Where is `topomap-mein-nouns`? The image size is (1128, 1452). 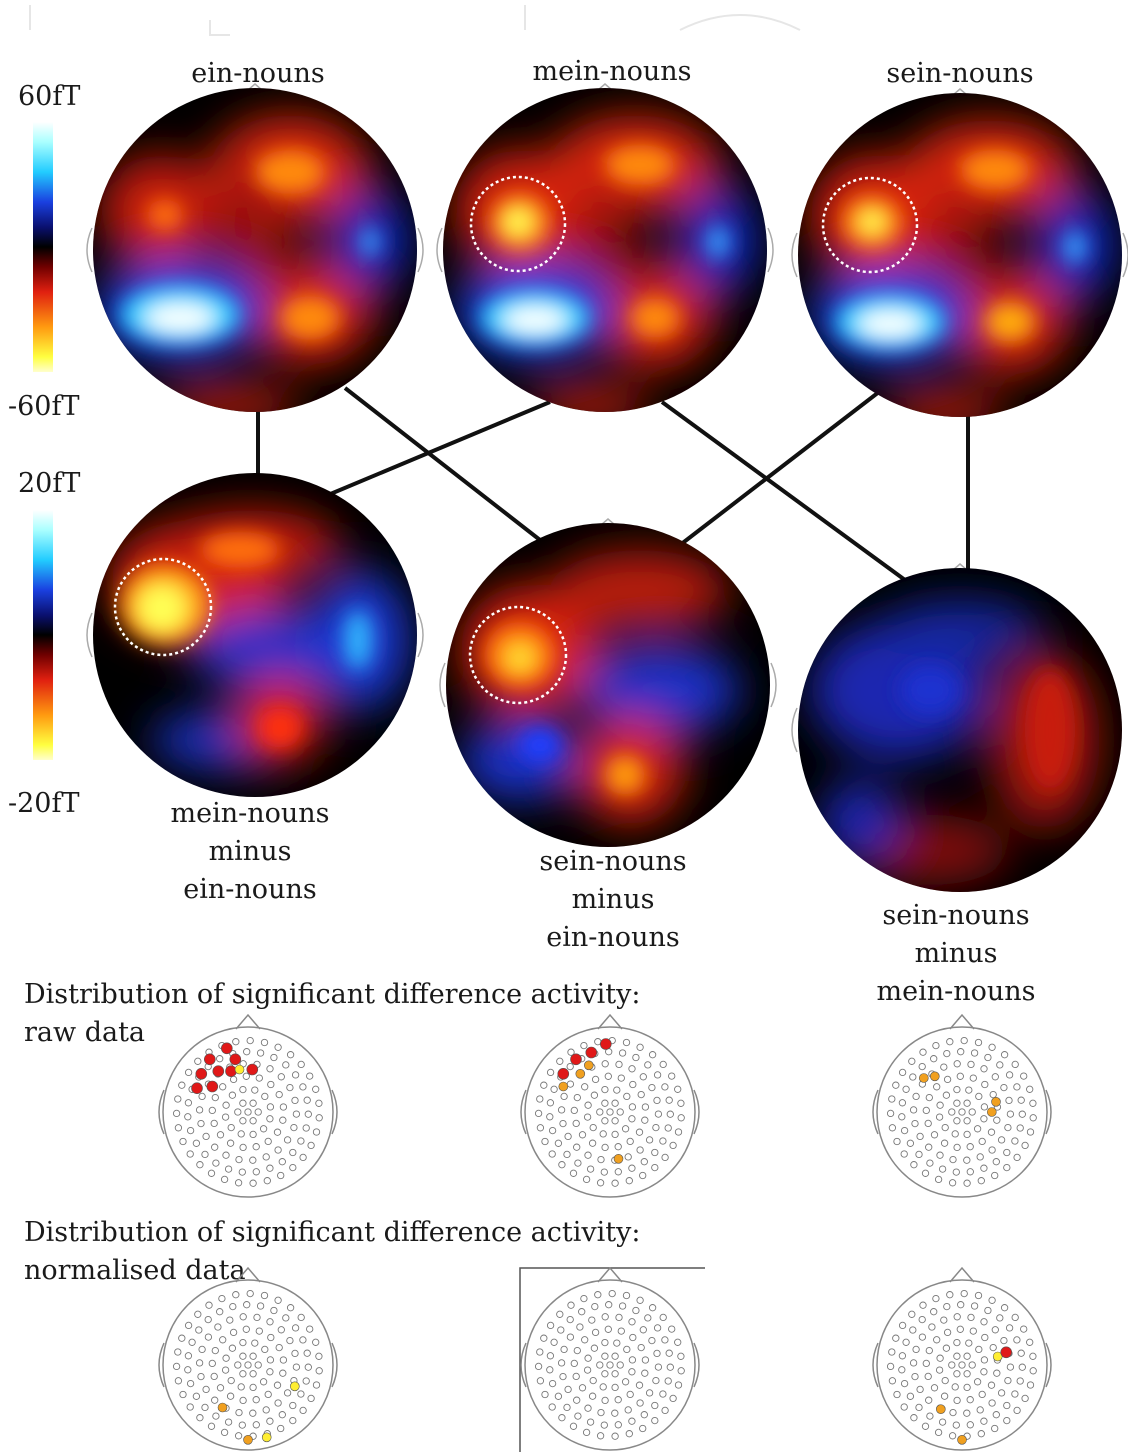
topomap-mein-nouns is located at coordinates (605, 247).